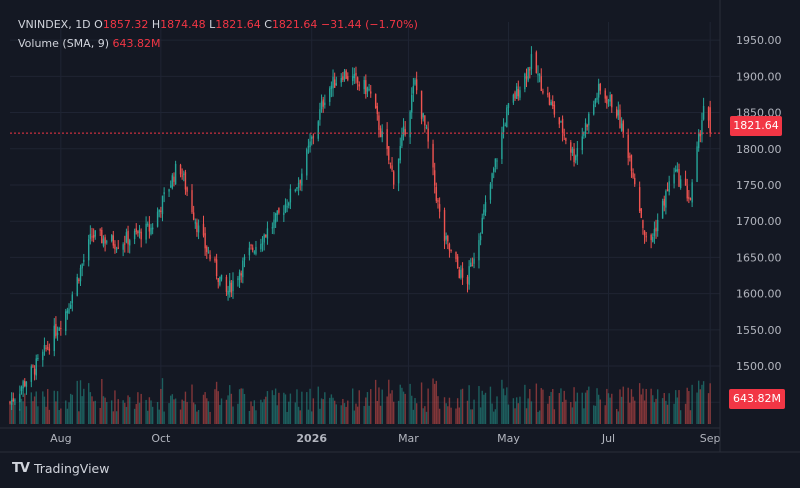 Image resolution: width=800 pixels, height=488 pixels. Describe the element at coordinates (759, 366) in the screenshot. I see `y-tick-label: 1500.00` at that location.